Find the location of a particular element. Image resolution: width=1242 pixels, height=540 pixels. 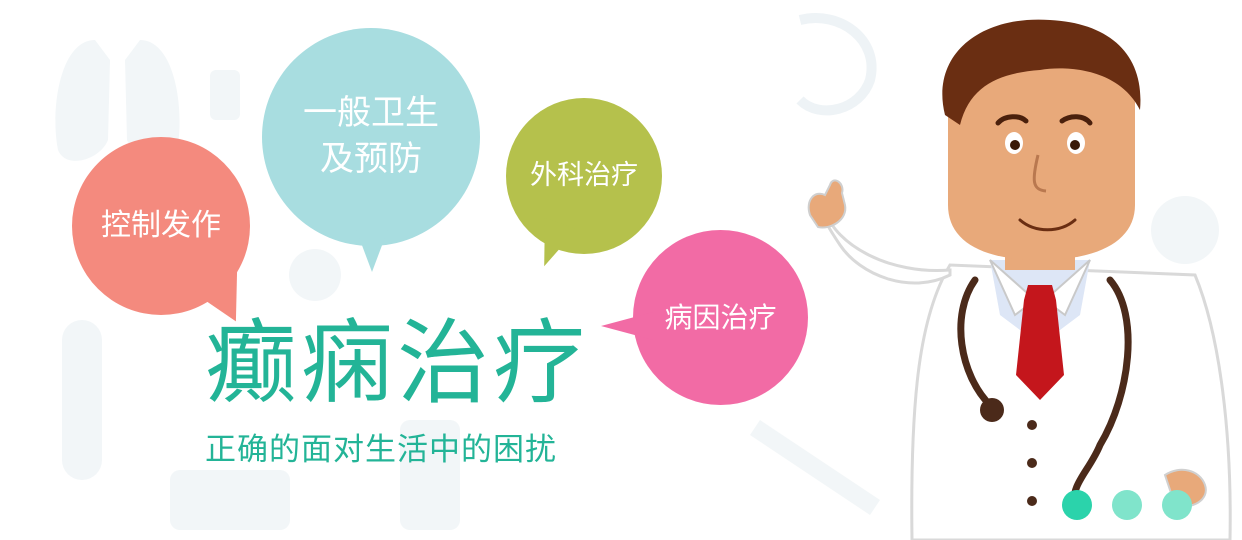

speech-bubble-seizure-control: 控制发作 is located at coordinates (166, 235).